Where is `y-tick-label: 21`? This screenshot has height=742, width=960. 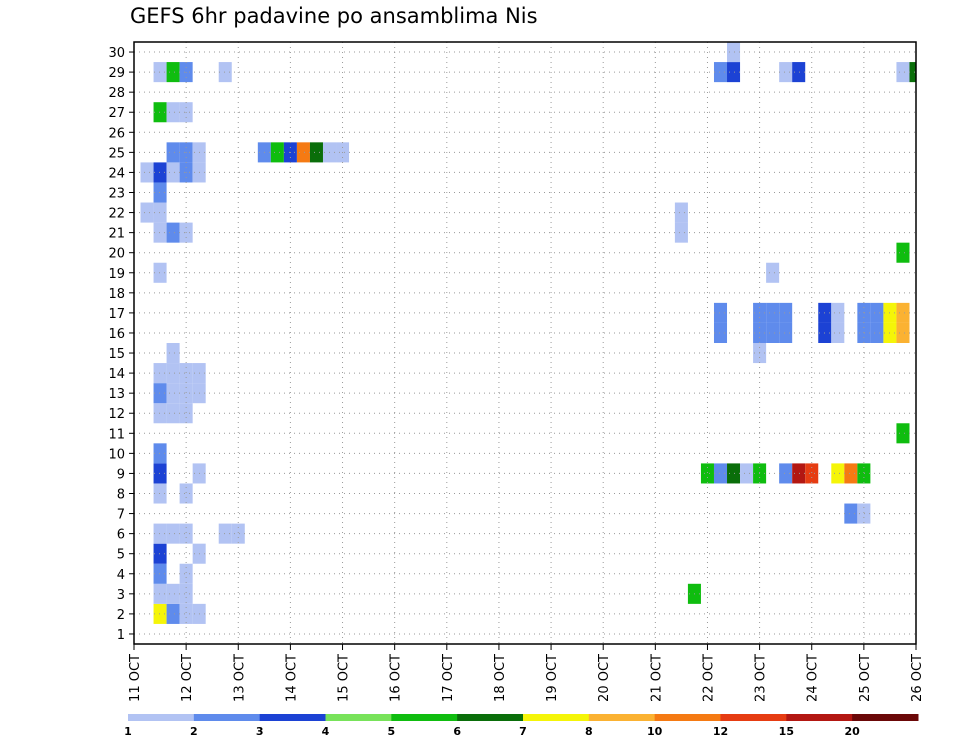 y-tick-label: 21 is located at coordinates (116, 234).